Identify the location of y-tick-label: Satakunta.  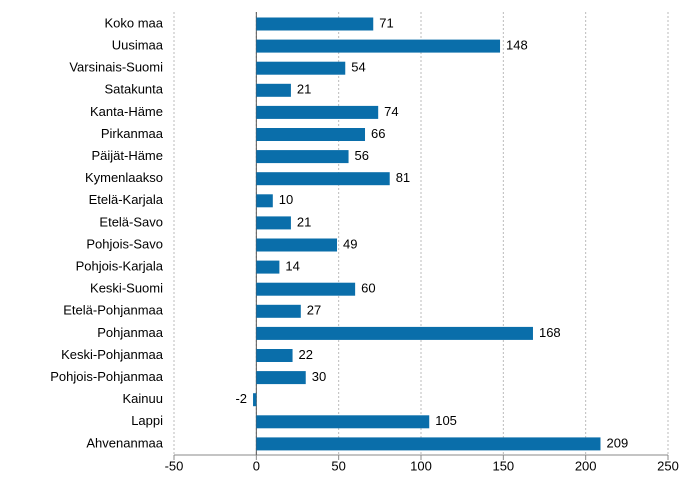
(133, 89).